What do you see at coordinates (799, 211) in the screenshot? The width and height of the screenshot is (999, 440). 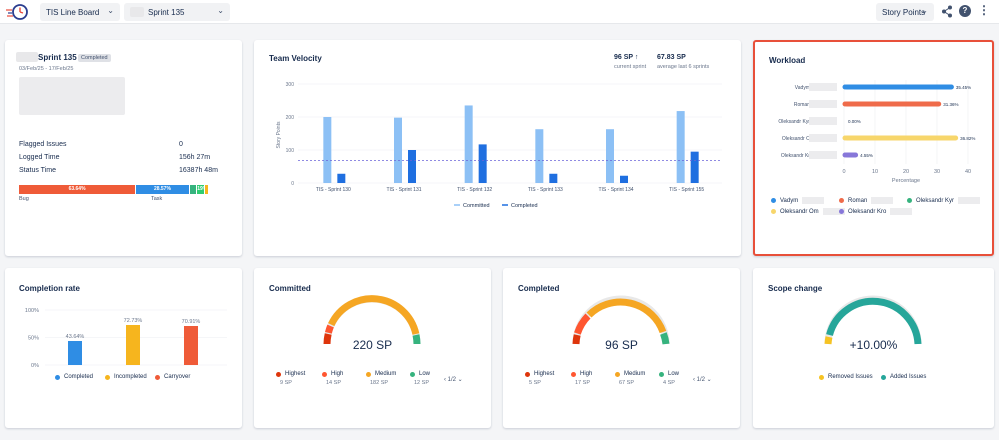 I see `legend-label: Oleksandr Om` at bounding box center [799, 211].